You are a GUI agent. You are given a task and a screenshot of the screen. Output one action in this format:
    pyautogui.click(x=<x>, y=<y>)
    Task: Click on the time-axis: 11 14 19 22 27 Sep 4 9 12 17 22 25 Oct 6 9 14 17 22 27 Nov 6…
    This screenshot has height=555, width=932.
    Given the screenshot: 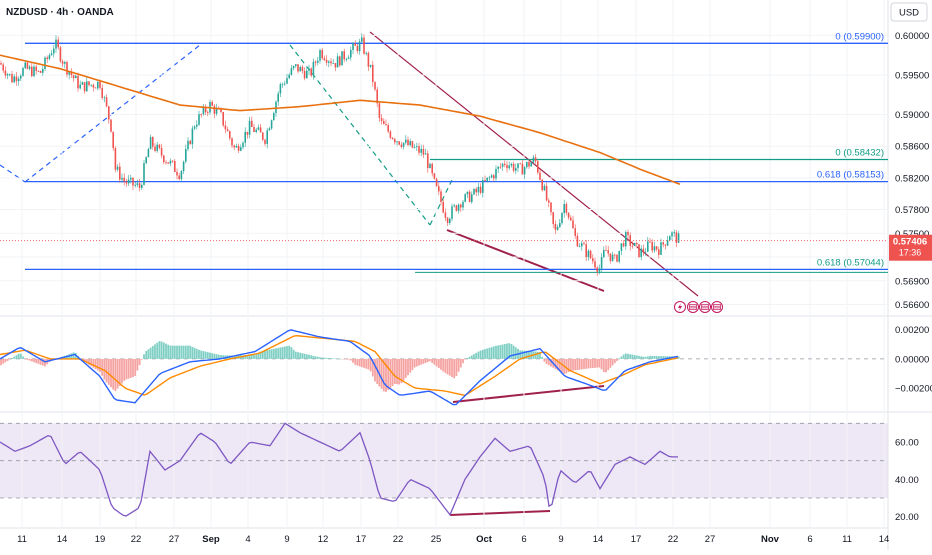 What is the action you would take?
    pyautogui.click(x=453, y=539)
    